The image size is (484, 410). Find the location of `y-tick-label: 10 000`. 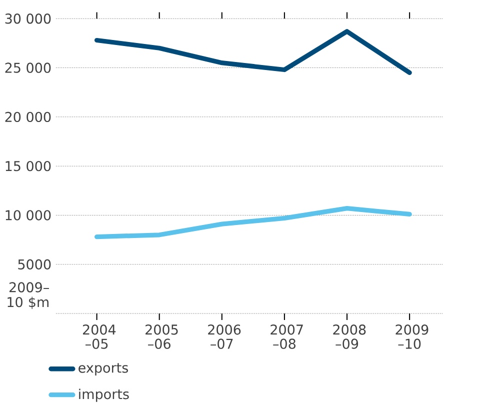

y-tick-label: 10 000 is located at coordinates (28, 215).